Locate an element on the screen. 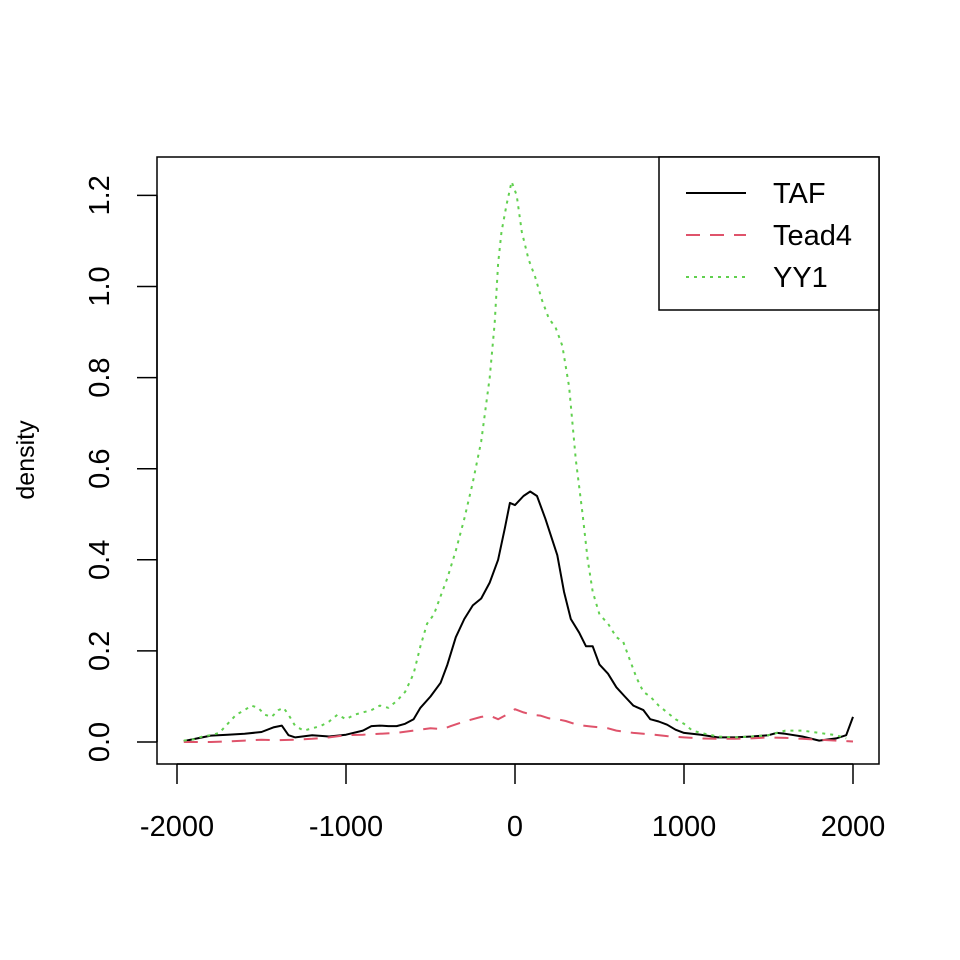 The height and width of the screenshot is (960, 960). legend-label-yy1: YY1 is located at coordinates (800, 278).